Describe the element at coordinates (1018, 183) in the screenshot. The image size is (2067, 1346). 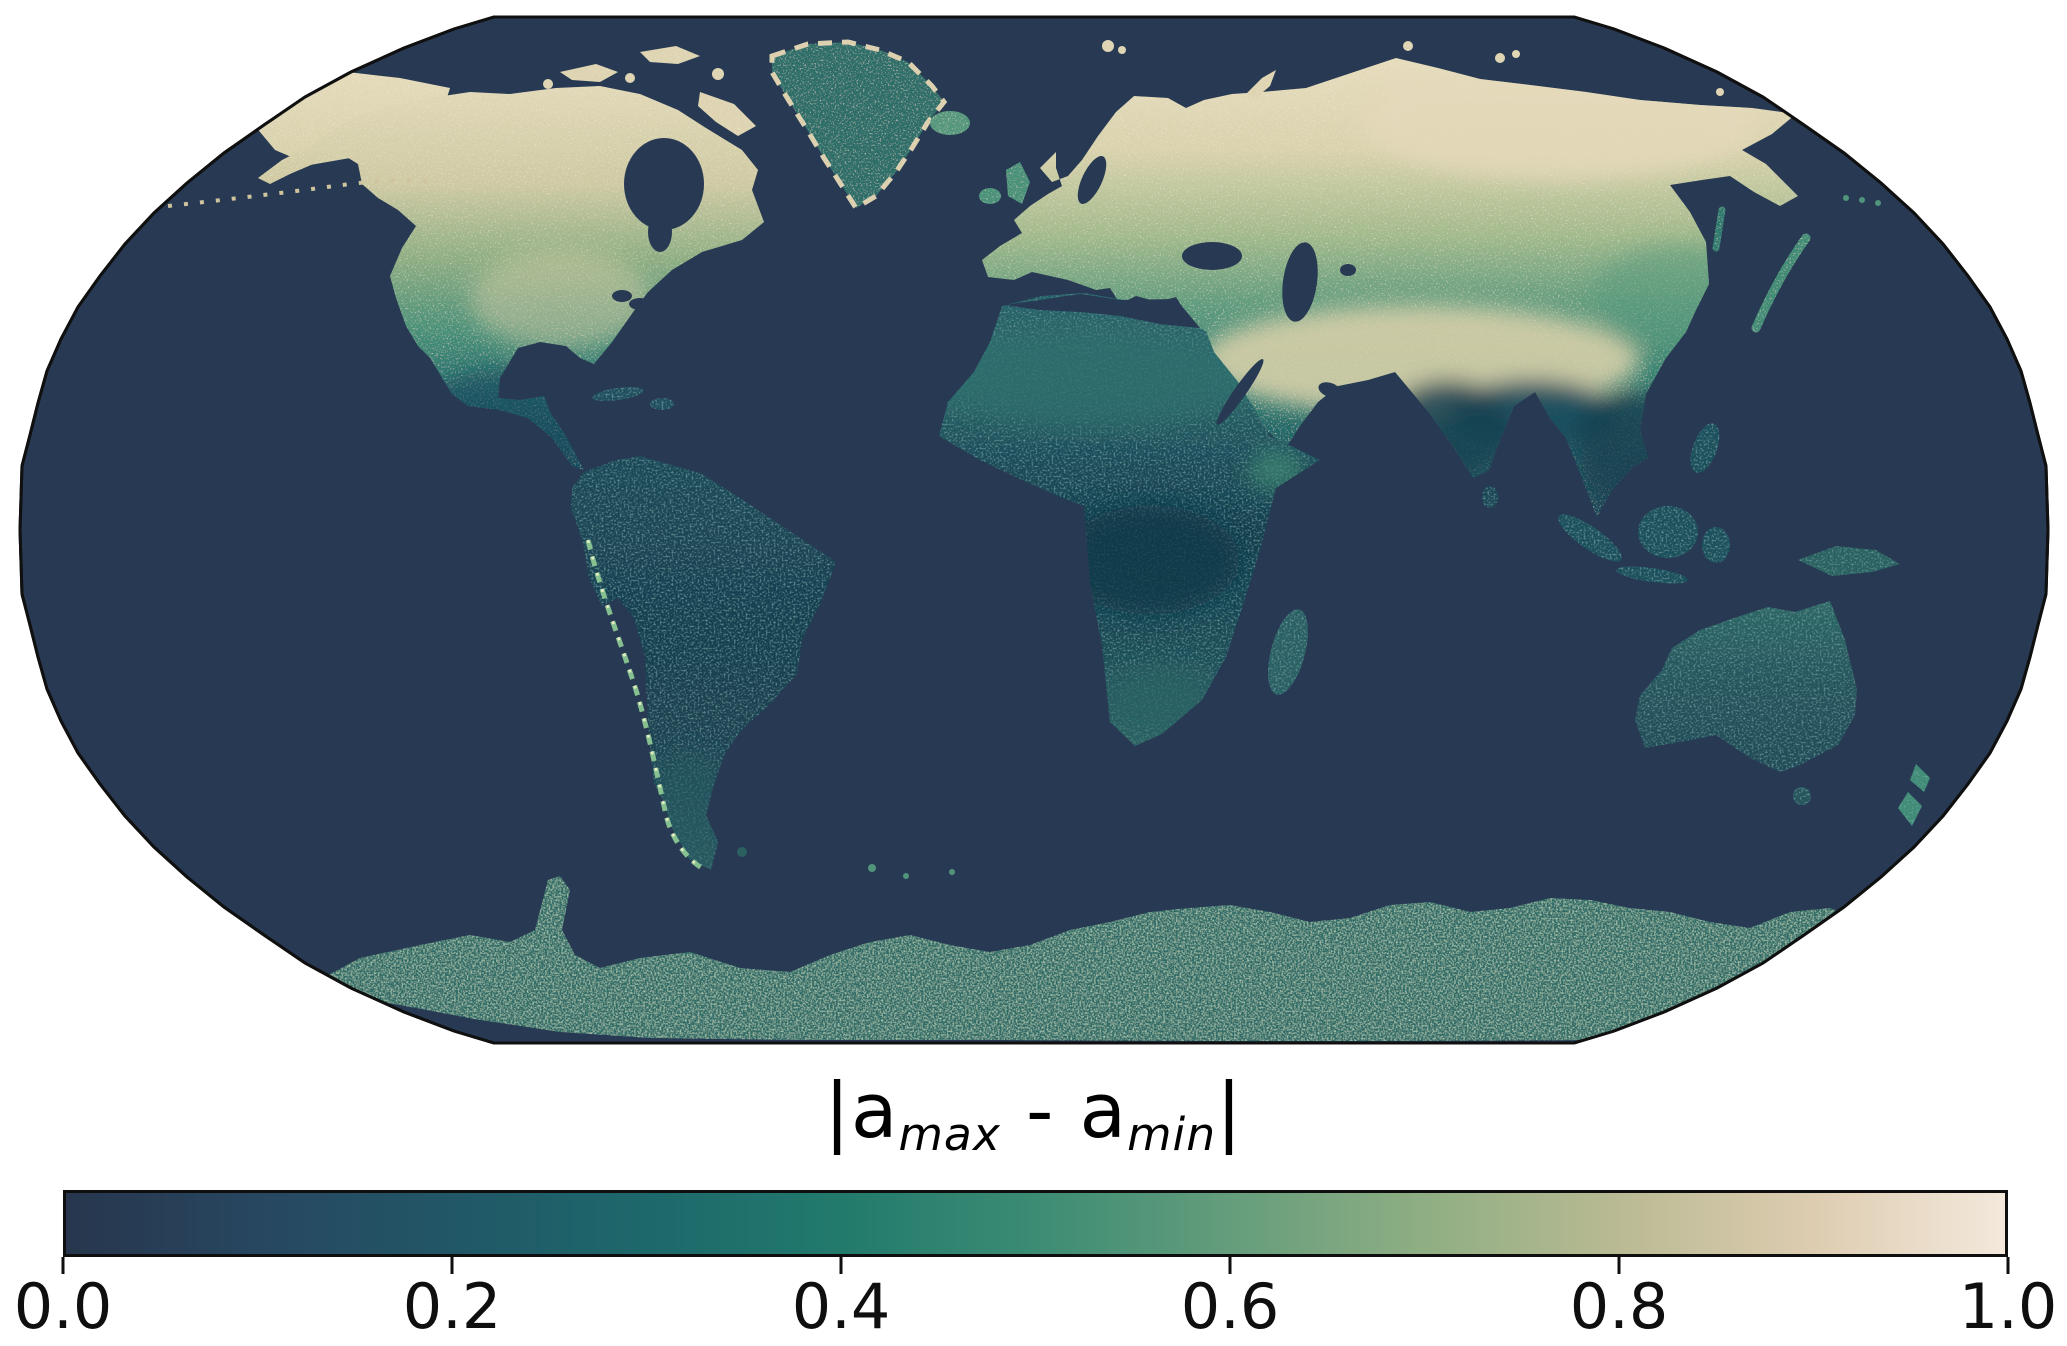
I see `land-britain` at that location.